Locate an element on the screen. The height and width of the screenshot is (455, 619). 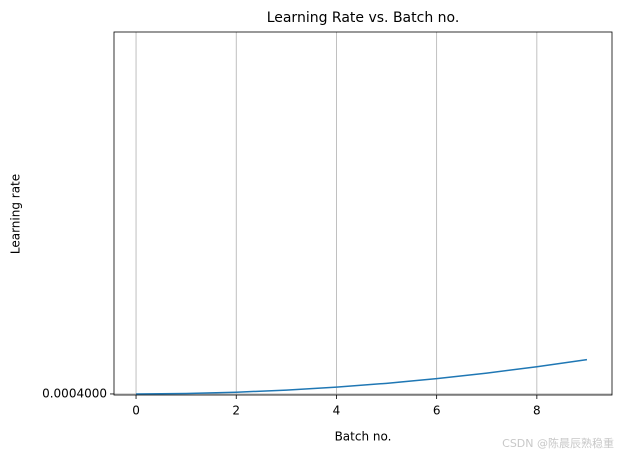
x-tick-label: 8 is located at coordinates (537, 411).